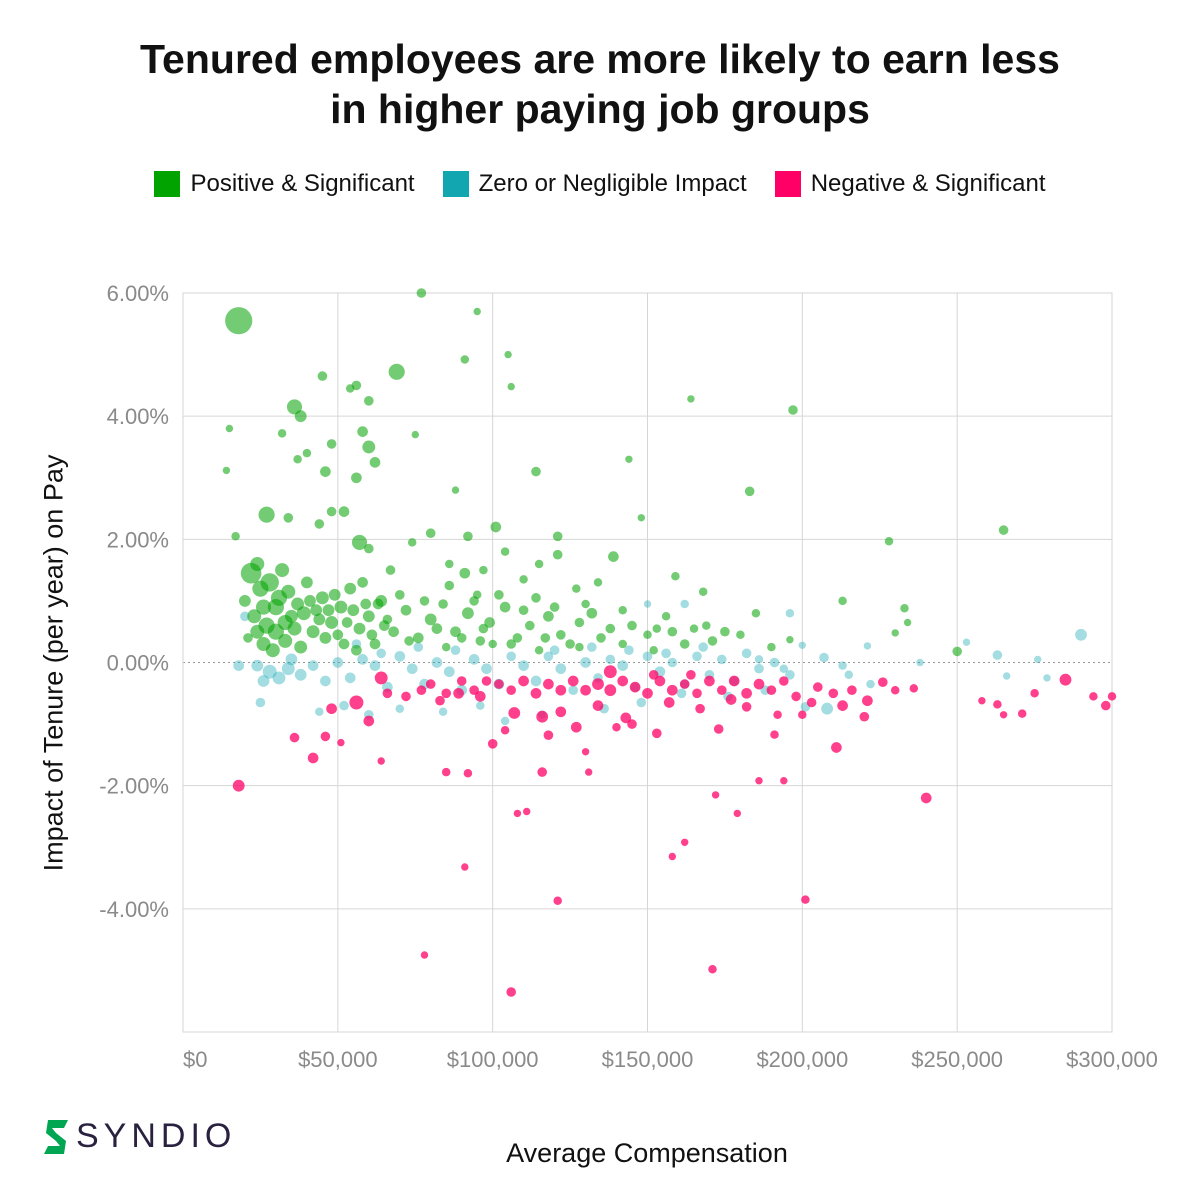 Image resolution: width=1200 pixels, height=1200 pixels. I want to click on y-tick-label: 6.00%, so click(138, 293).